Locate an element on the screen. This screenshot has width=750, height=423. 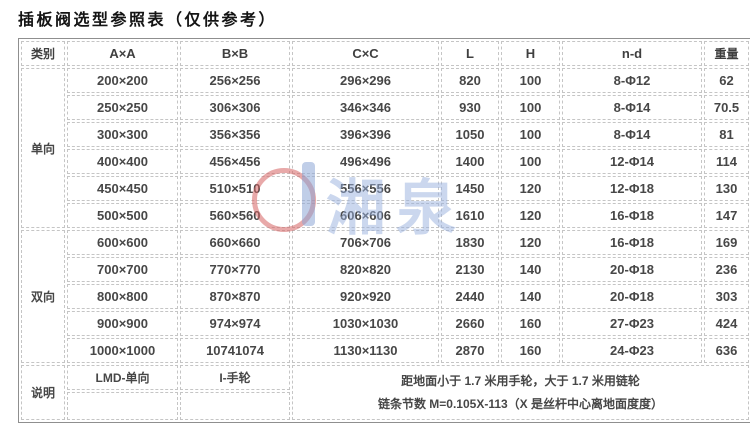
table-cell: 200×200 is located at coordinates (122, 80).